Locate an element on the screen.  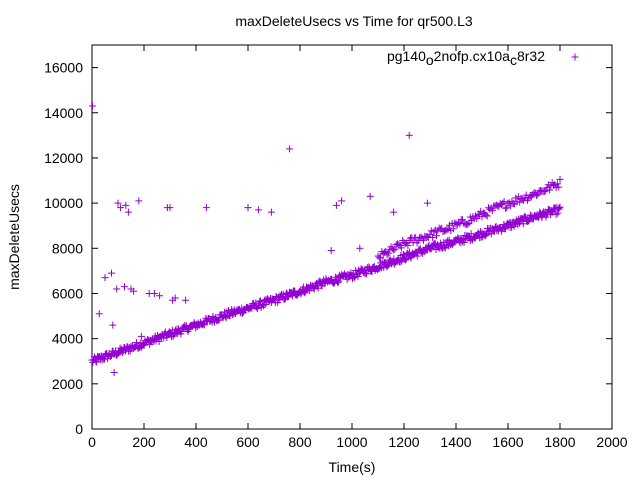
legend-label: pg140o2nofp.cx10ac8r32 is located at coordinates (466, 58).